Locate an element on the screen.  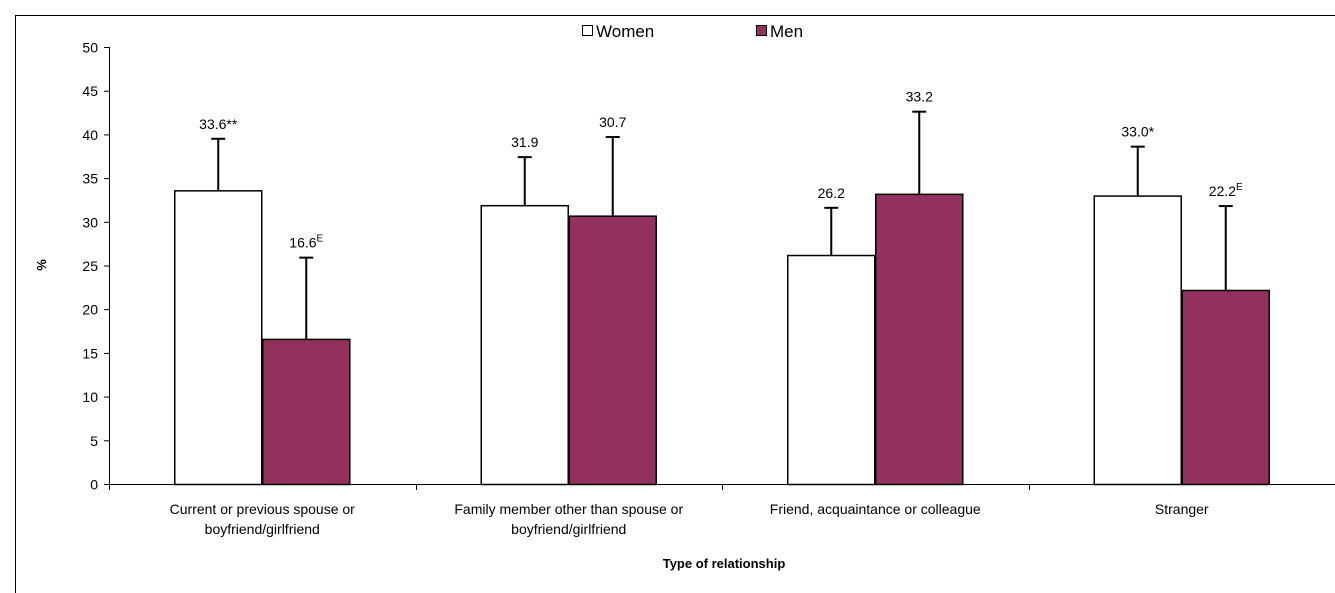
legend: Women Men is located at coordinates (692, 31).